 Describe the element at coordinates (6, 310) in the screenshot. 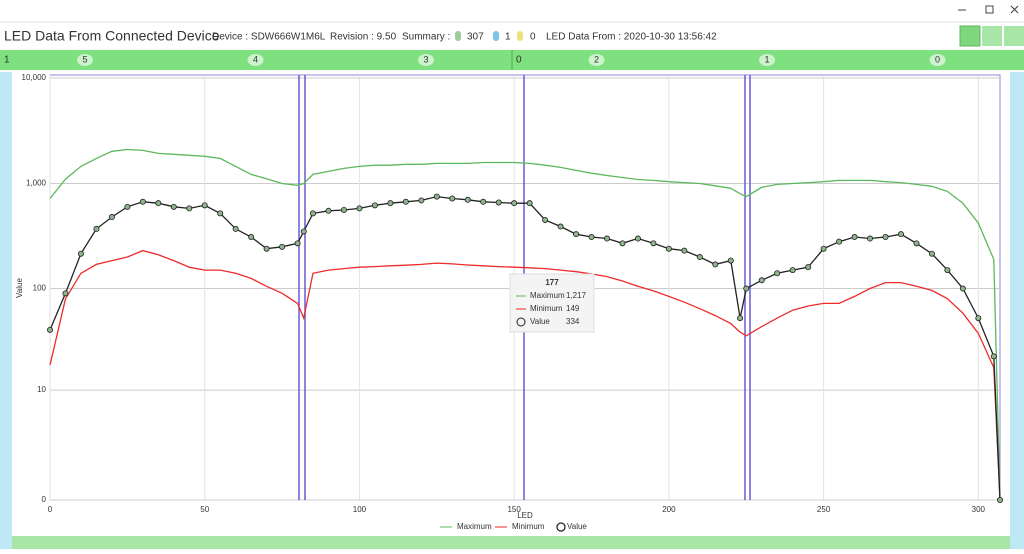

I see `left-strip` at that location.